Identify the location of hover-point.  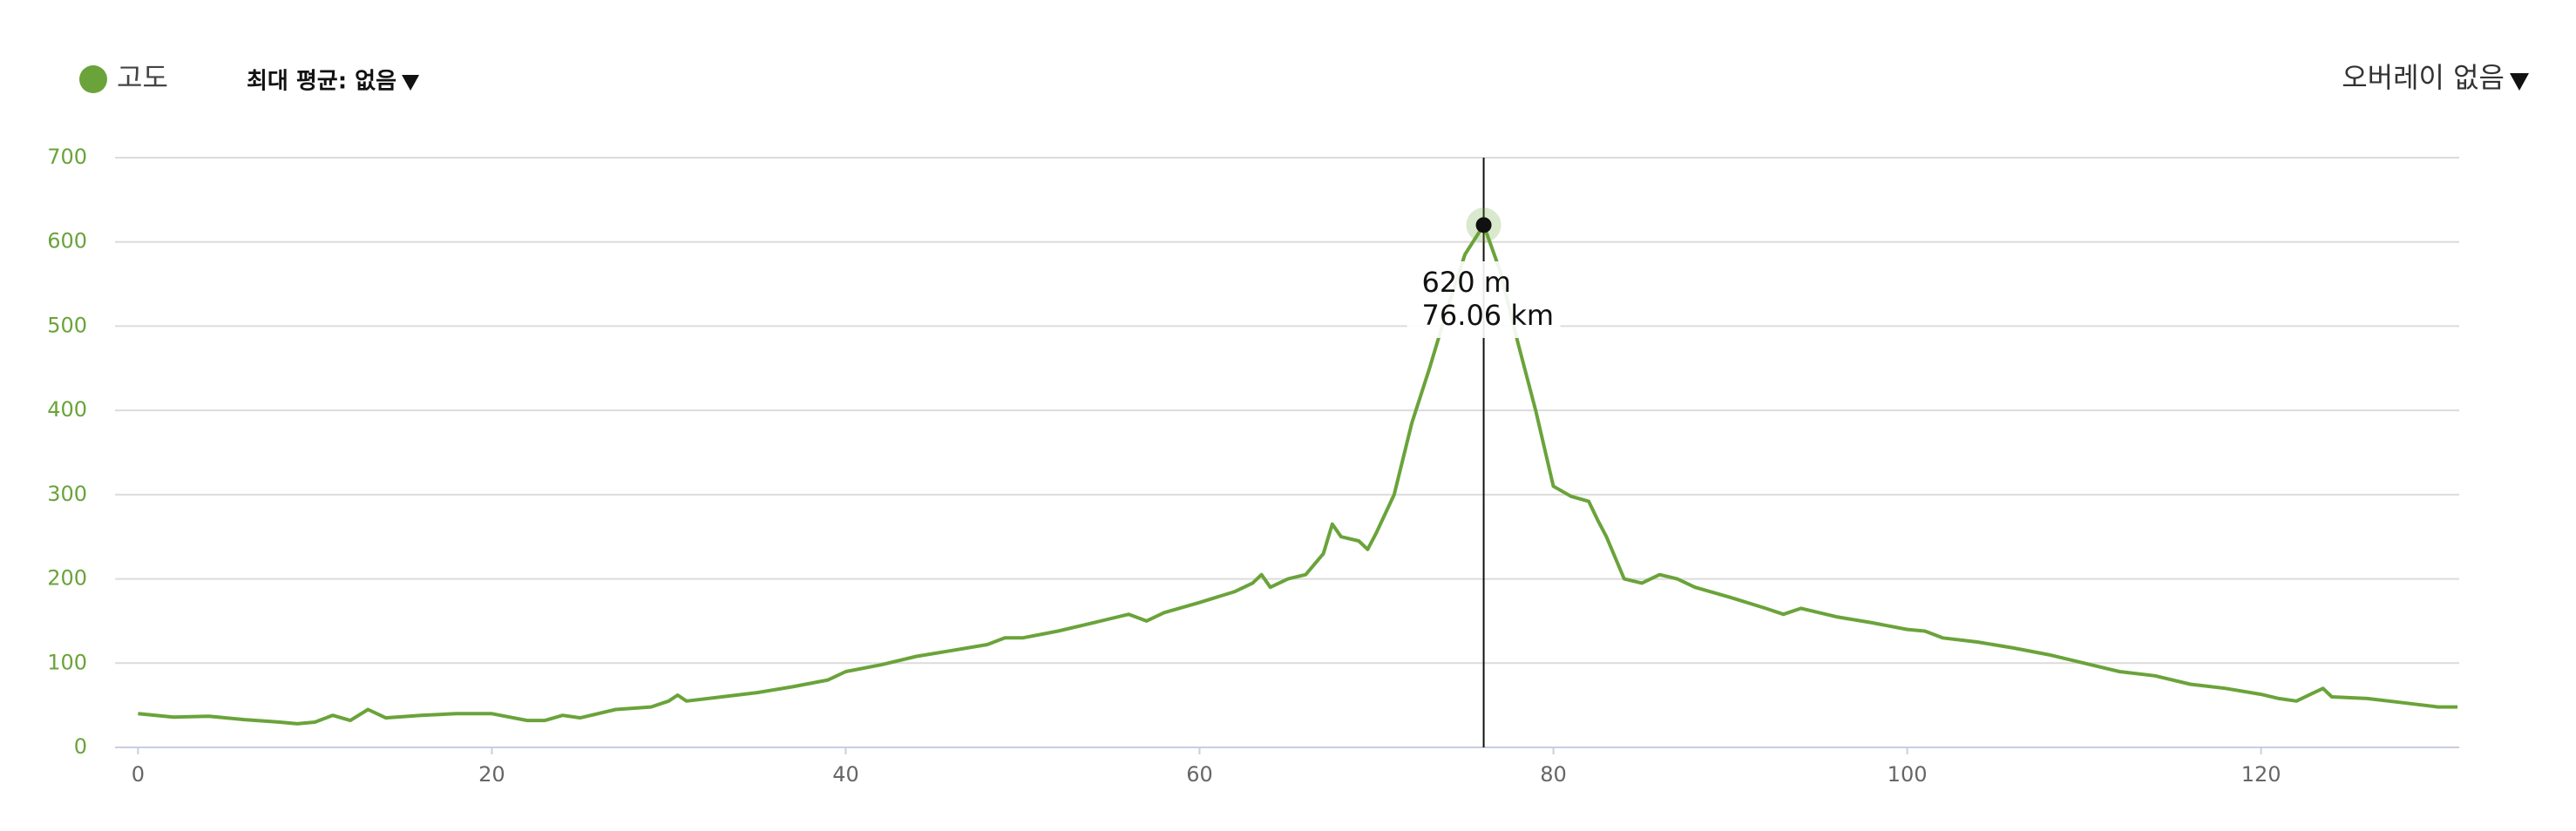
(1484, 225).